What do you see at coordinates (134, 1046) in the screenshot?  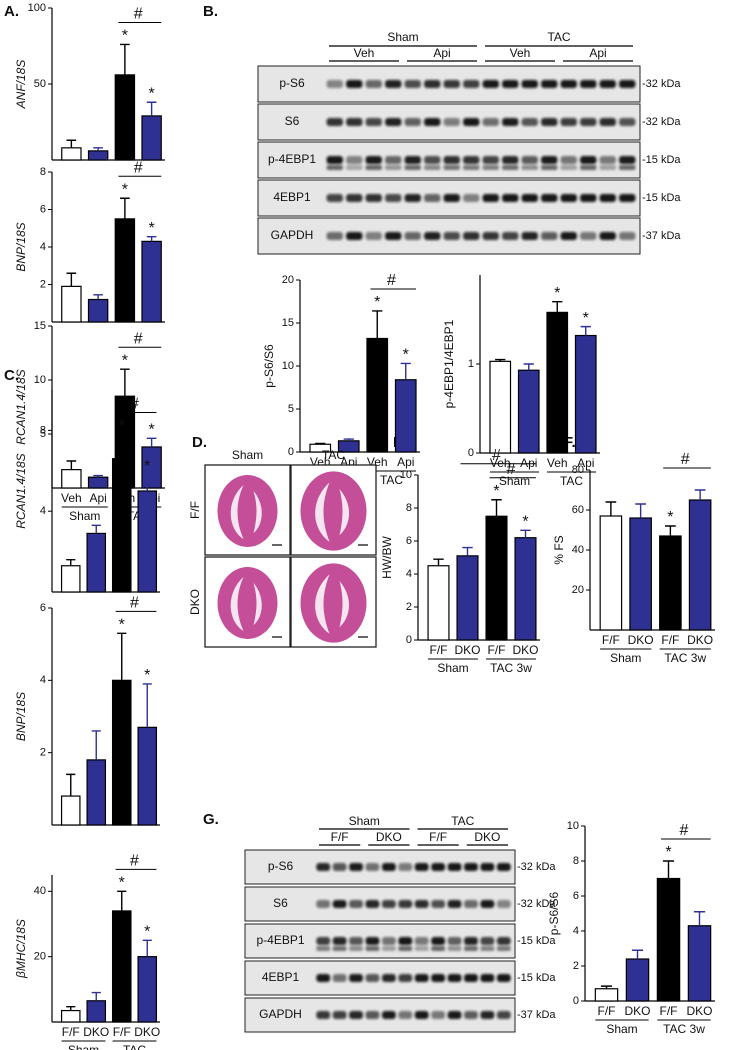 I see `group-label: TAC` at bounding box center [134, 1046].